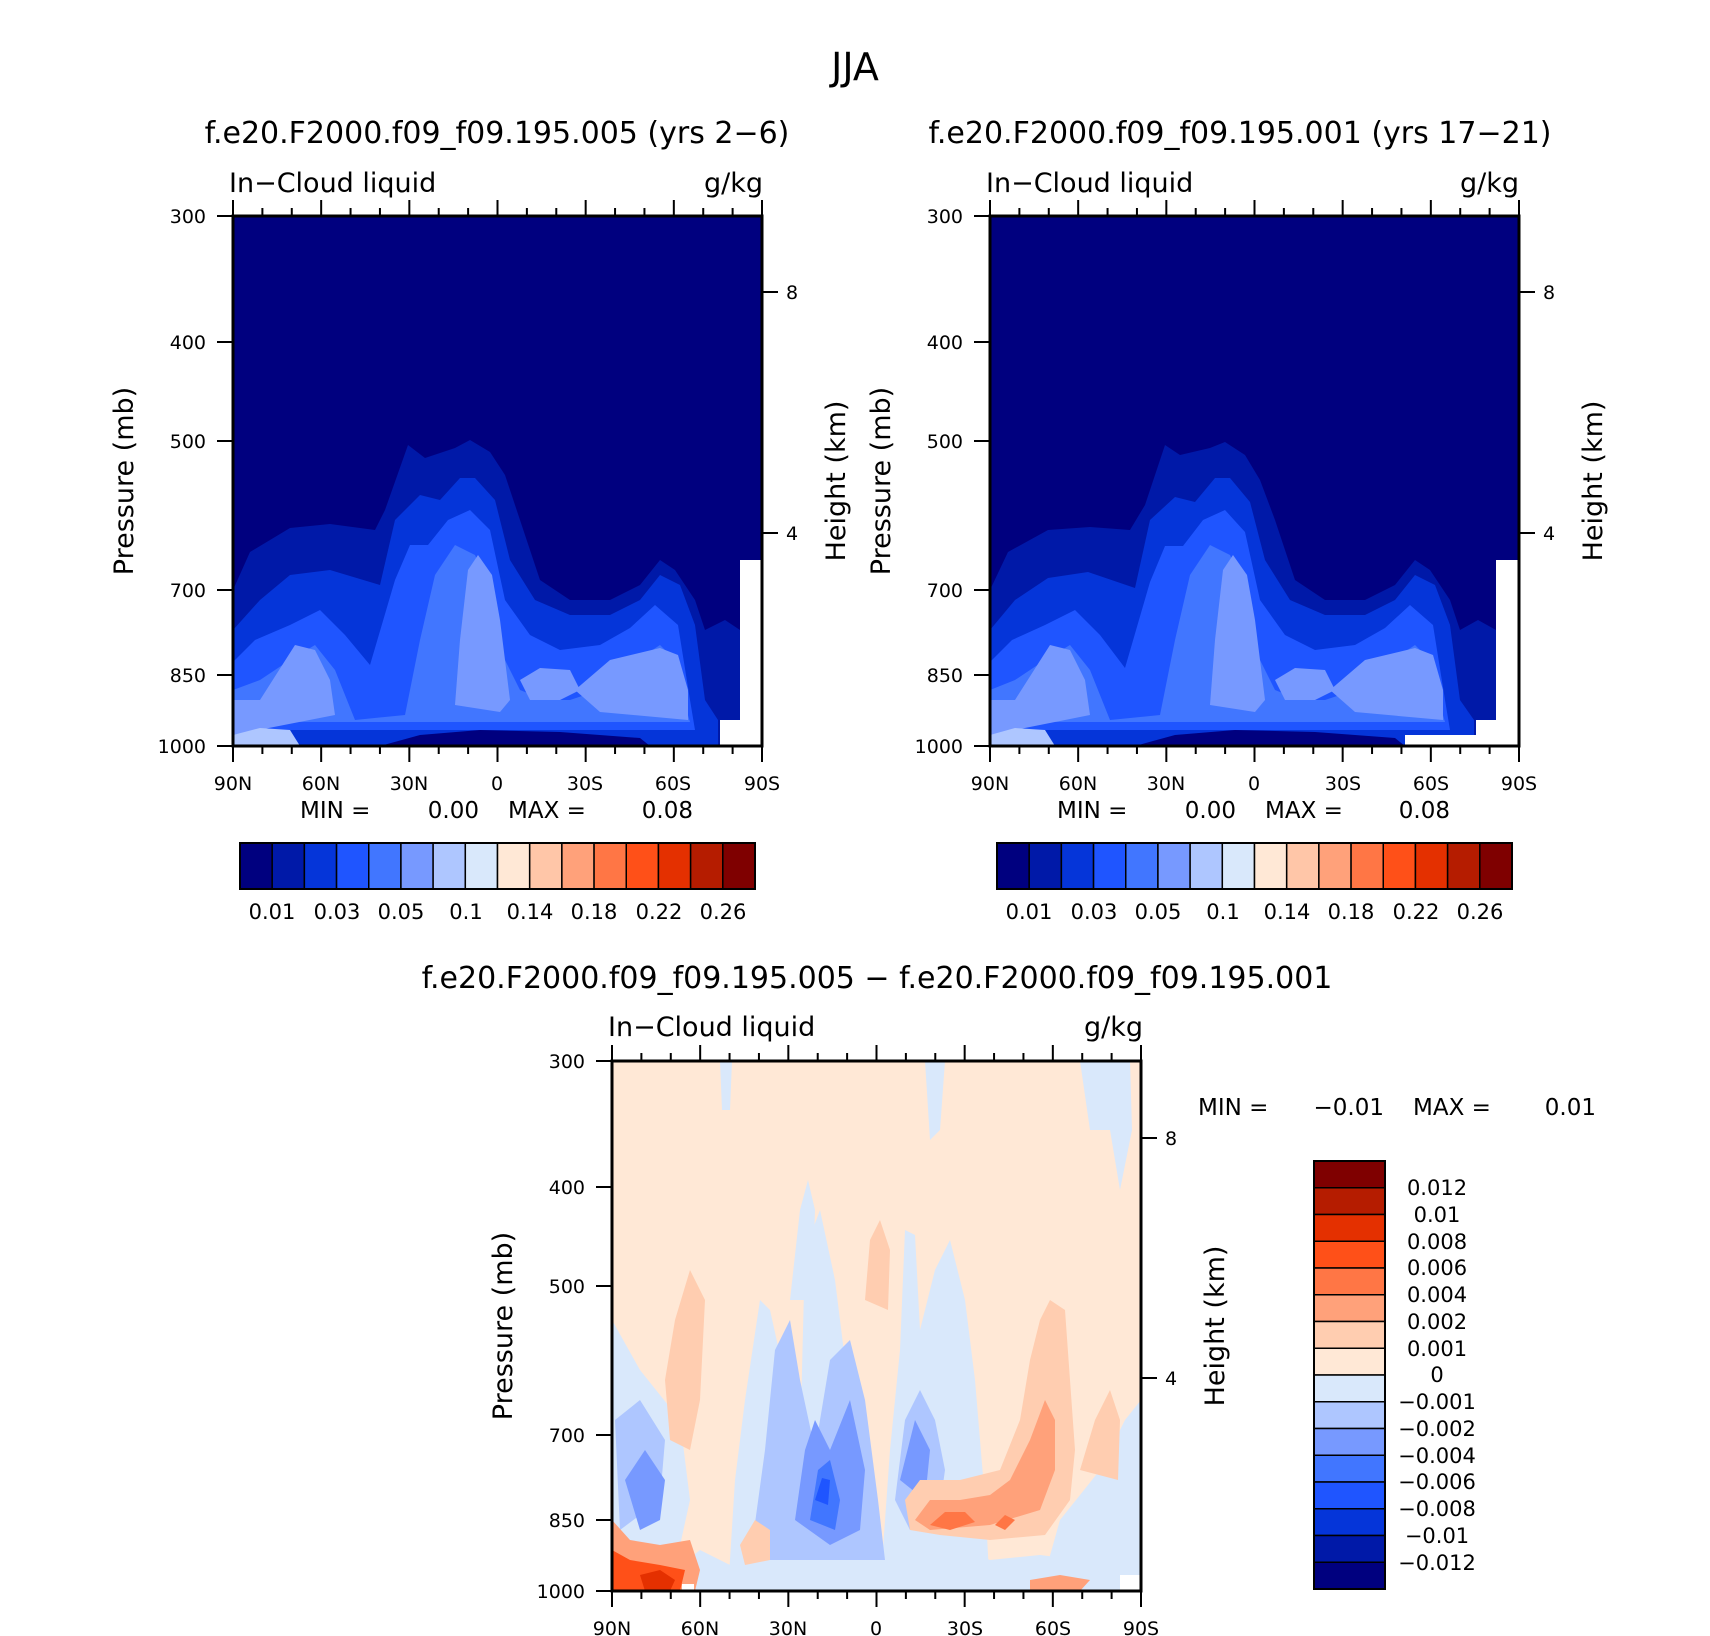  I want to click on max-value: 0.01, so click(1570, 1108).